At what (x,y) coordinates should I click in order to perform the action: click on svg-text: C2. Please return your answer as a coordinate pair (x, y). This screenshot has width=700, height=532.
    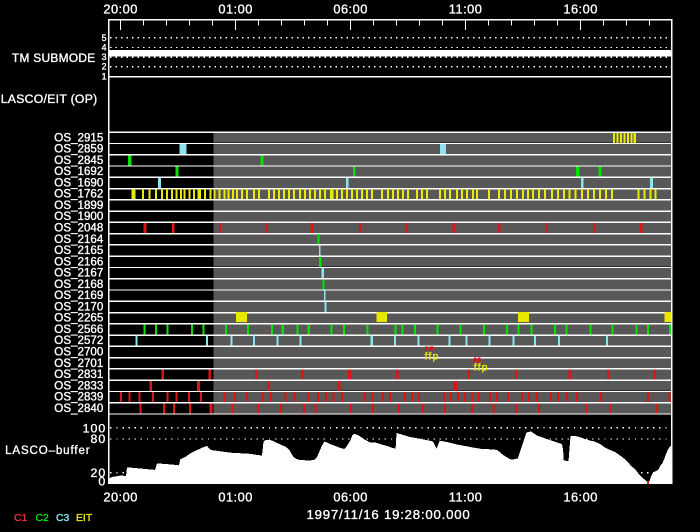
    Looking at the image, I should click on (43, 518).